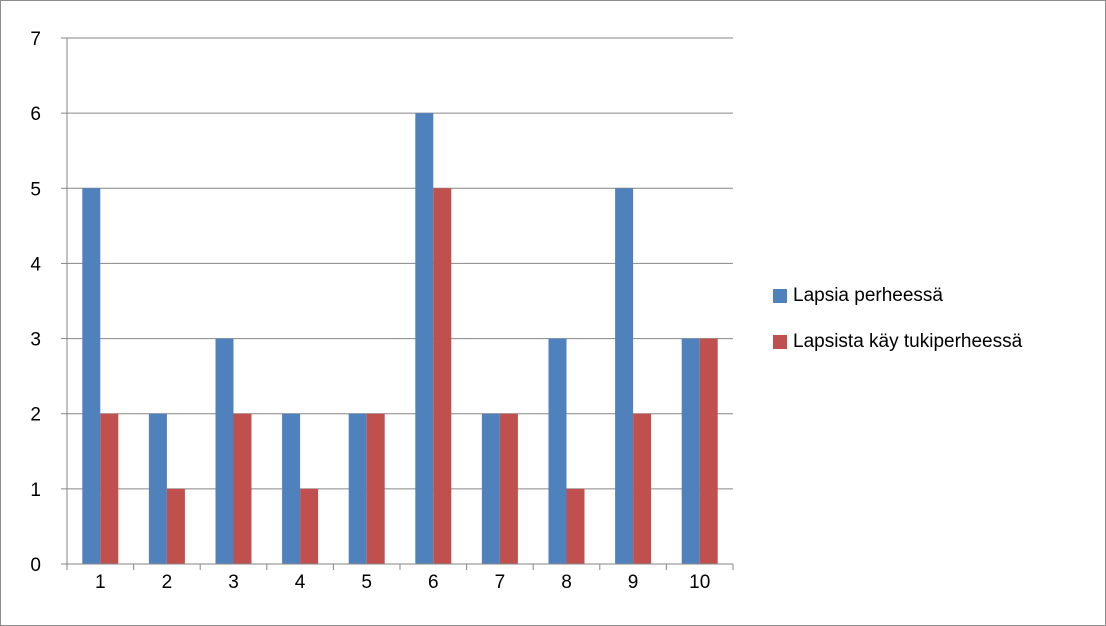  What do you see at coordinates (35, 264) in the screenshot?
I see `y-tick-label: 4` at bounding box center [35, 264].